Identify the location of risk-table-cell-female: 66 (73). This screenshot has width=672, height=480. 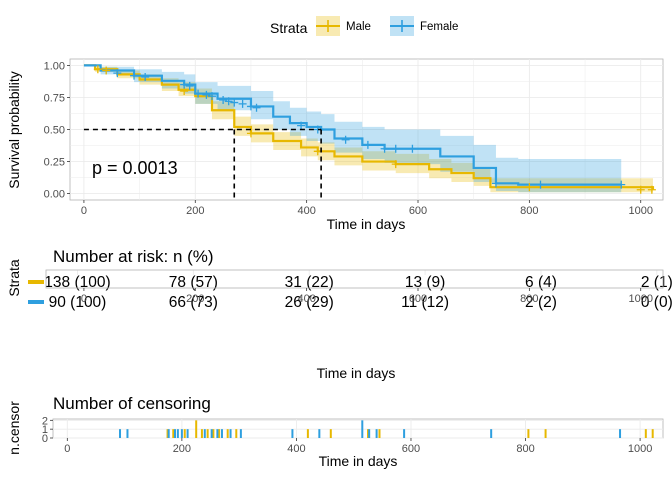
(193, 302).